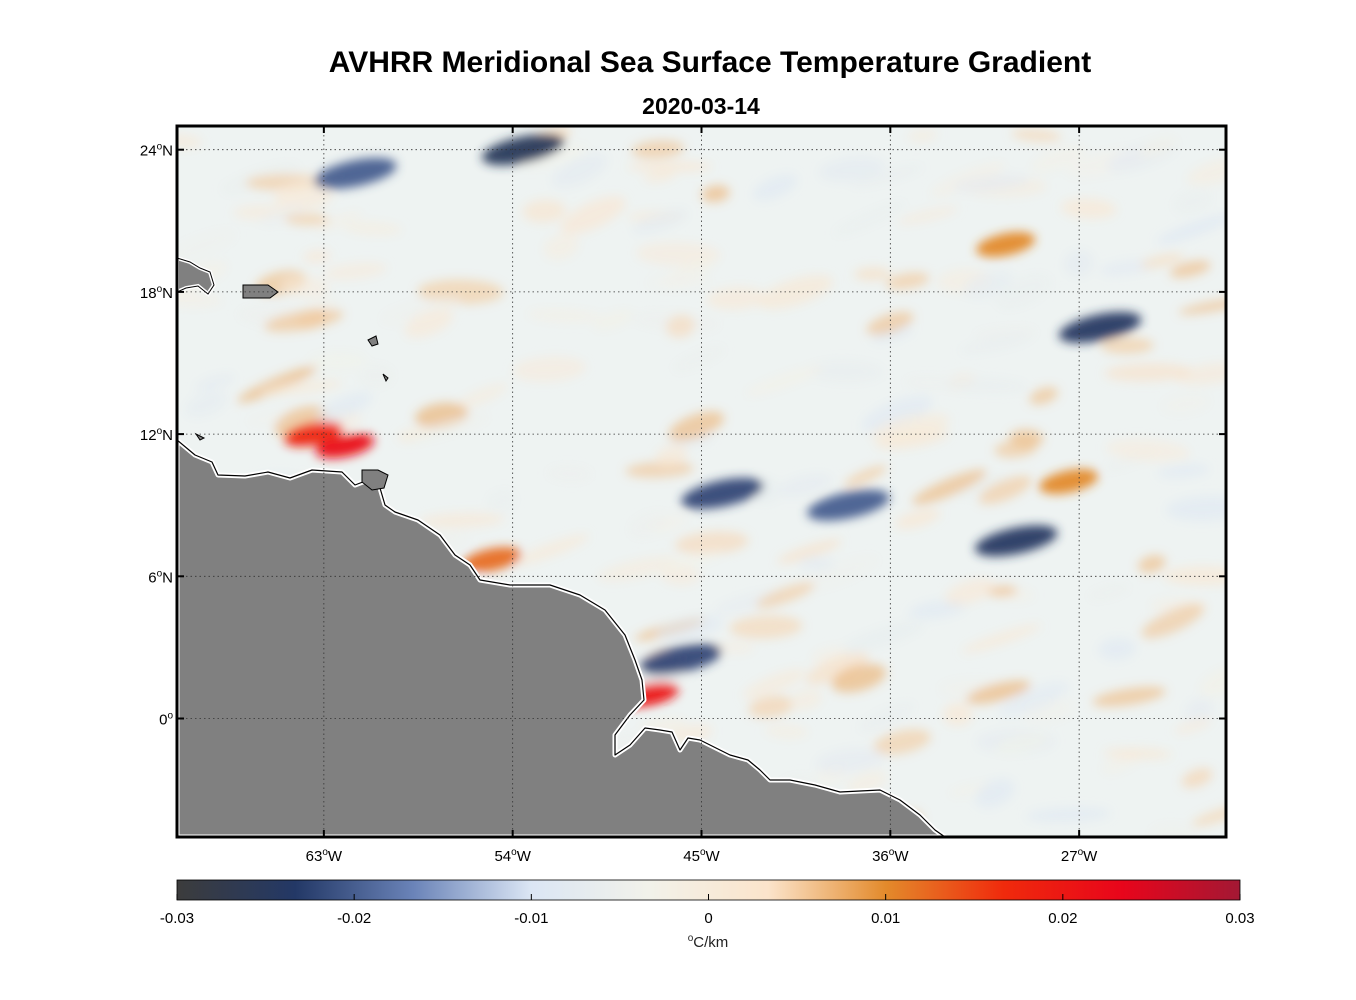  I want to click on island-puerto-rico, so click(260, 291).